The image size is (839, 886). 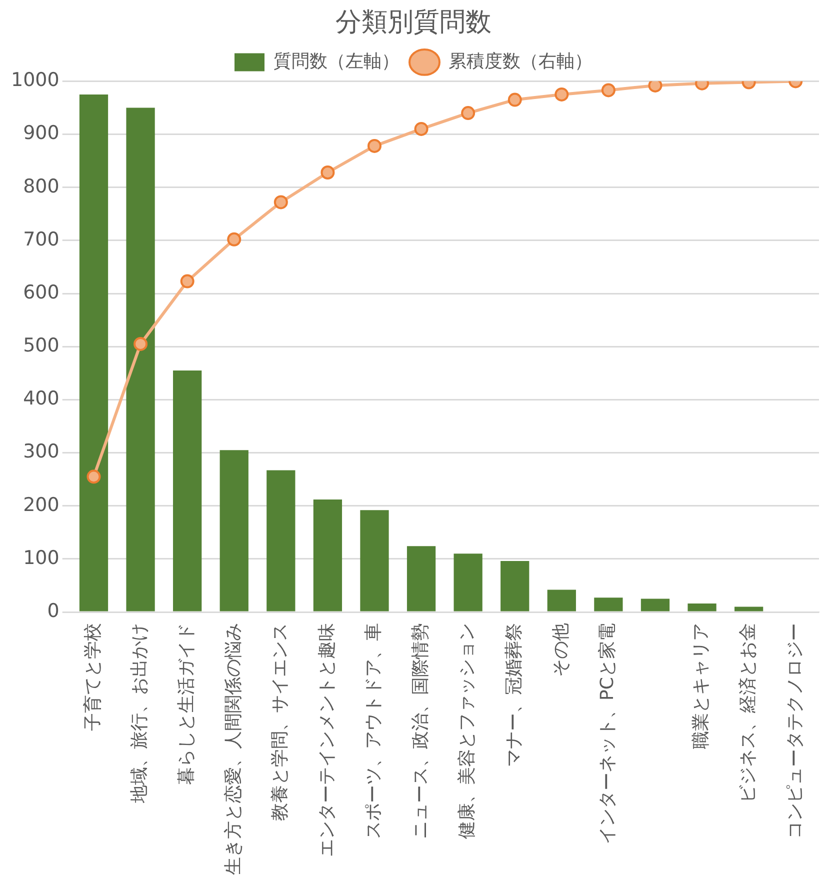 What do you see at coordinates (337, 61) in the screenshot?
I see `legend-label: 質問数（左軸）` at bounding box center [337, 61].